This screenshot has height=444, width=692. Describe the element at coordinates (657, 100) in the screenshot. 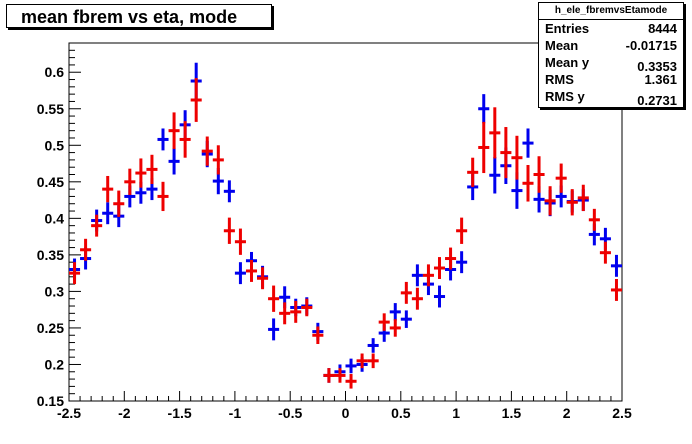

I see `stats-value: 0.2731` at that location.